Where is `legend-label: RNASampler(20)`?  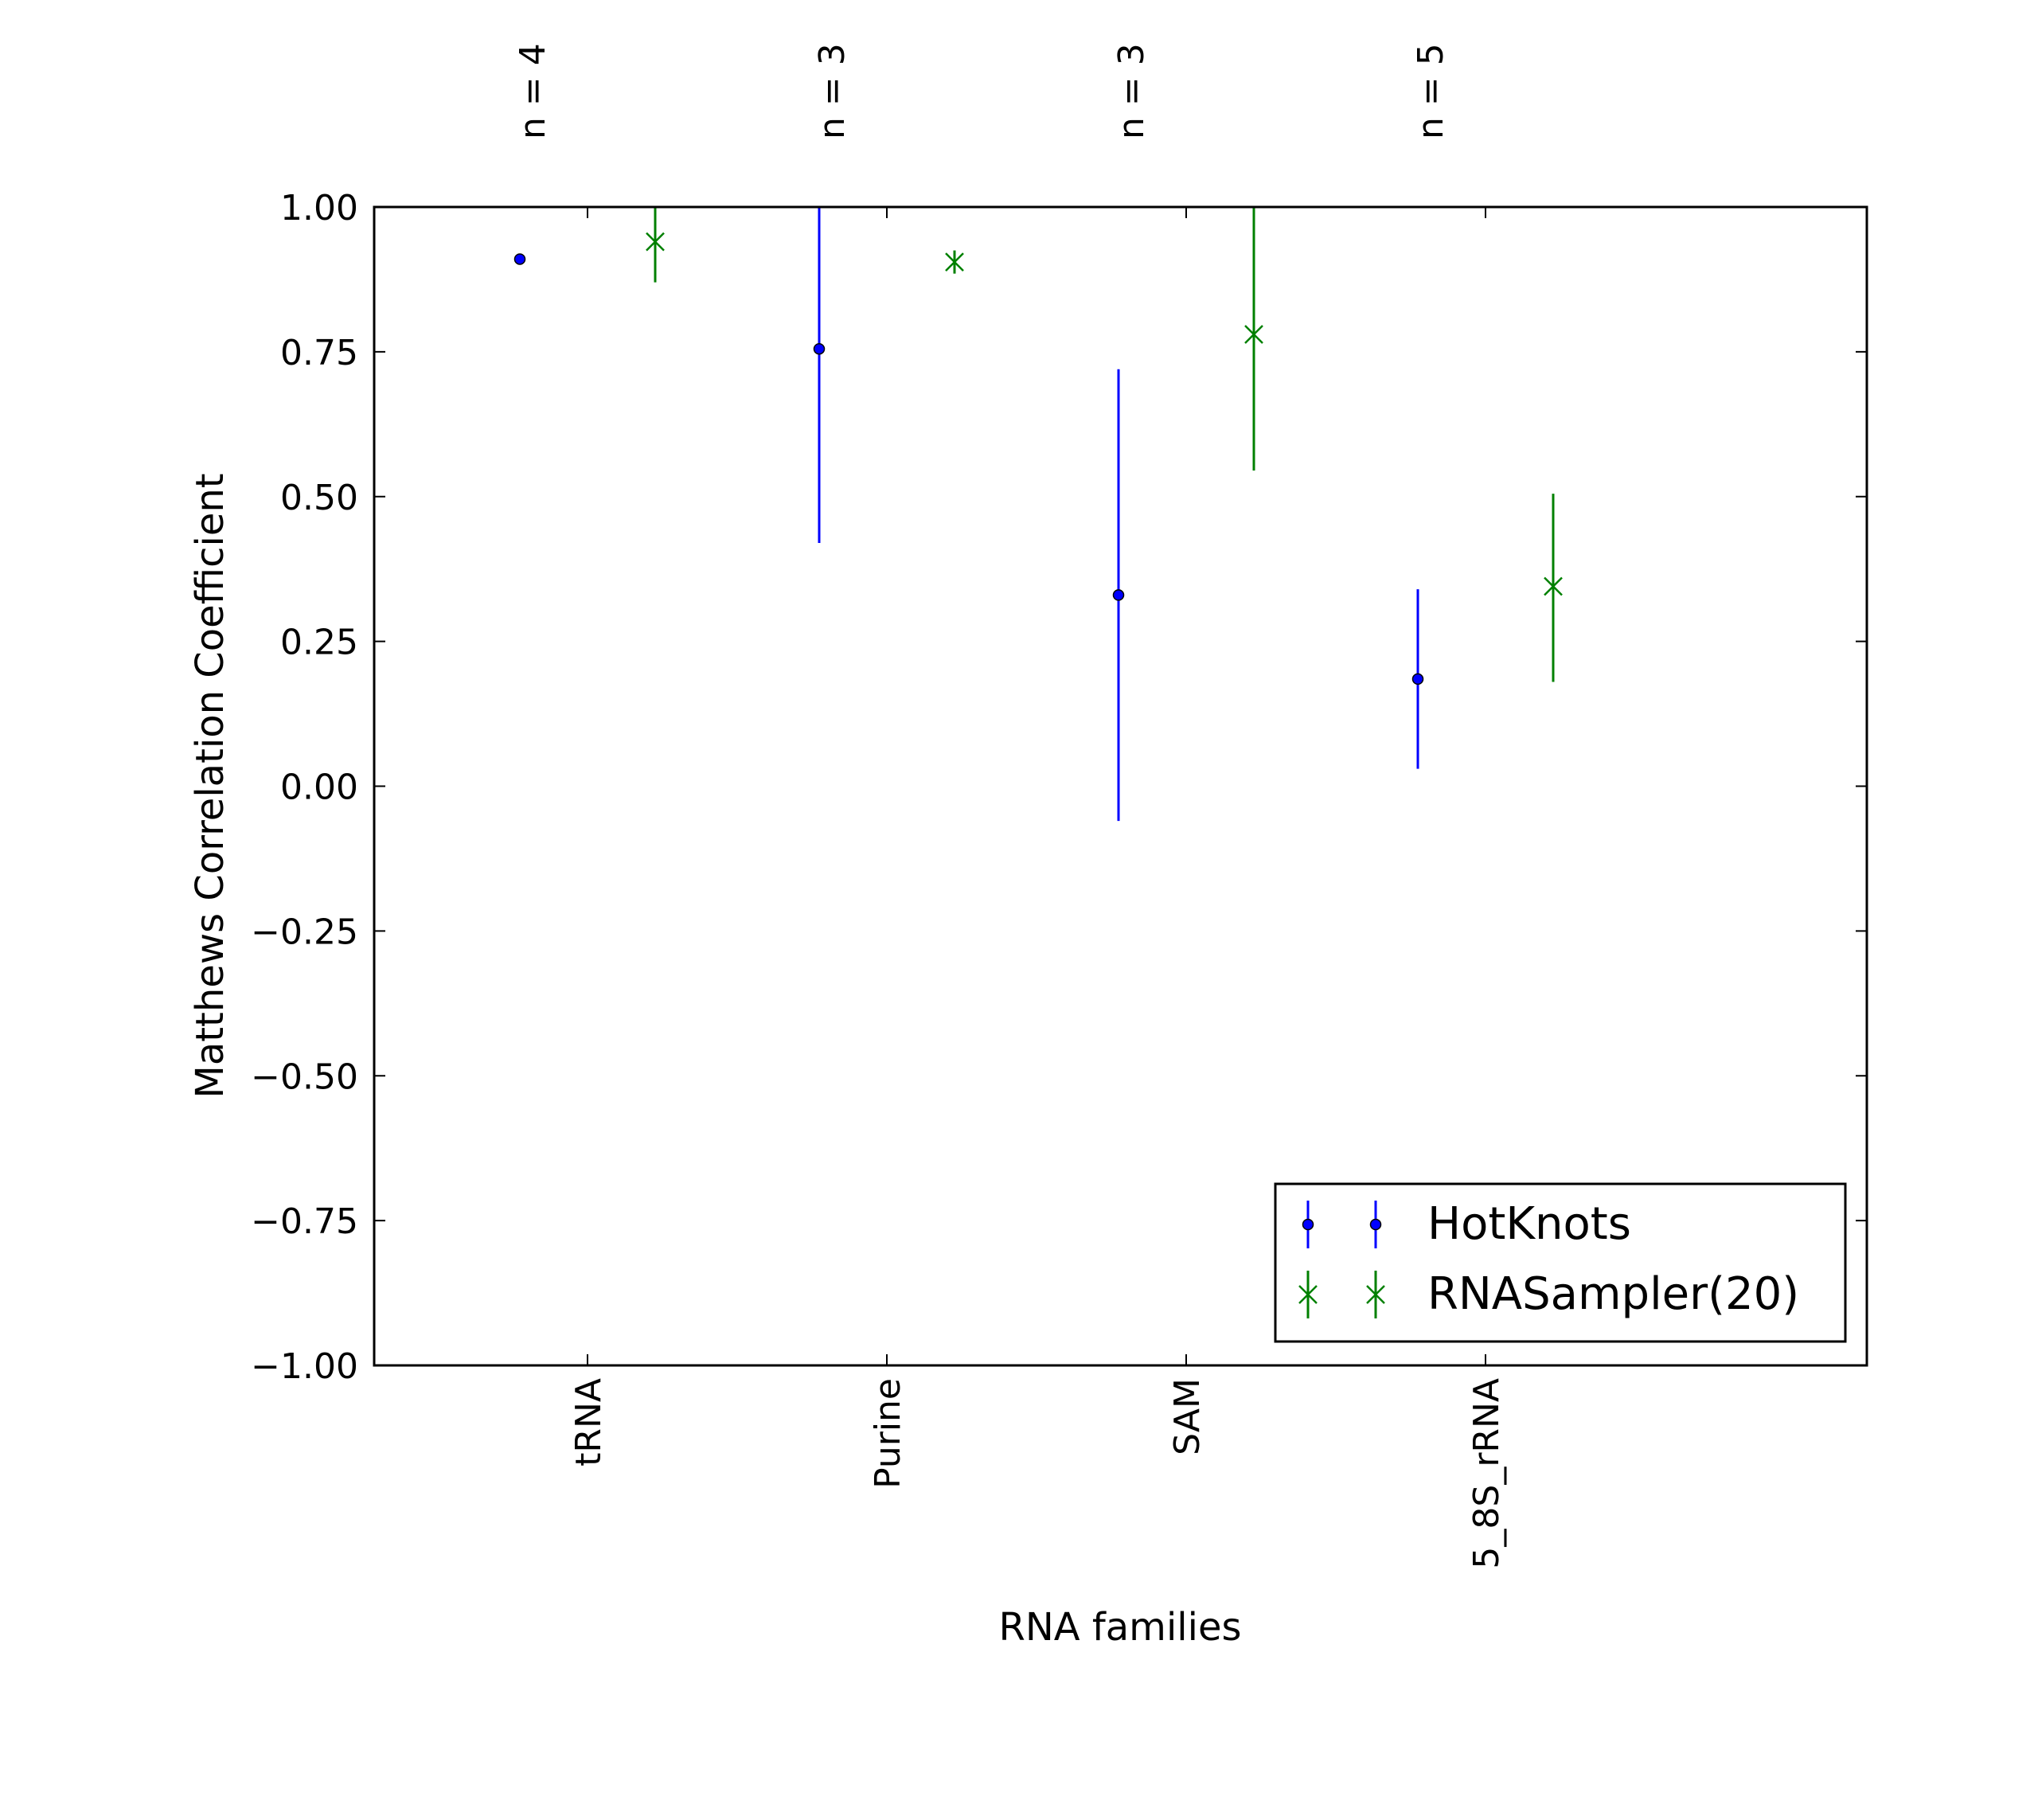
legend-label: RNASampler(20) is located at coordinates (1613, 1294).